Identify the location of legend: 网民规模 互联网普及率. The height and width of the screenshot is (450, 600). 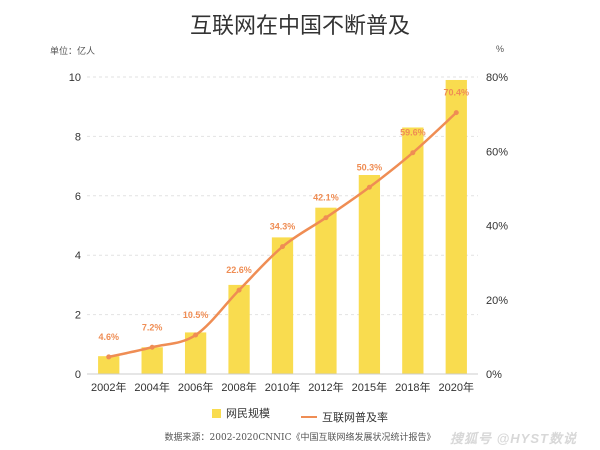
(300, 415).